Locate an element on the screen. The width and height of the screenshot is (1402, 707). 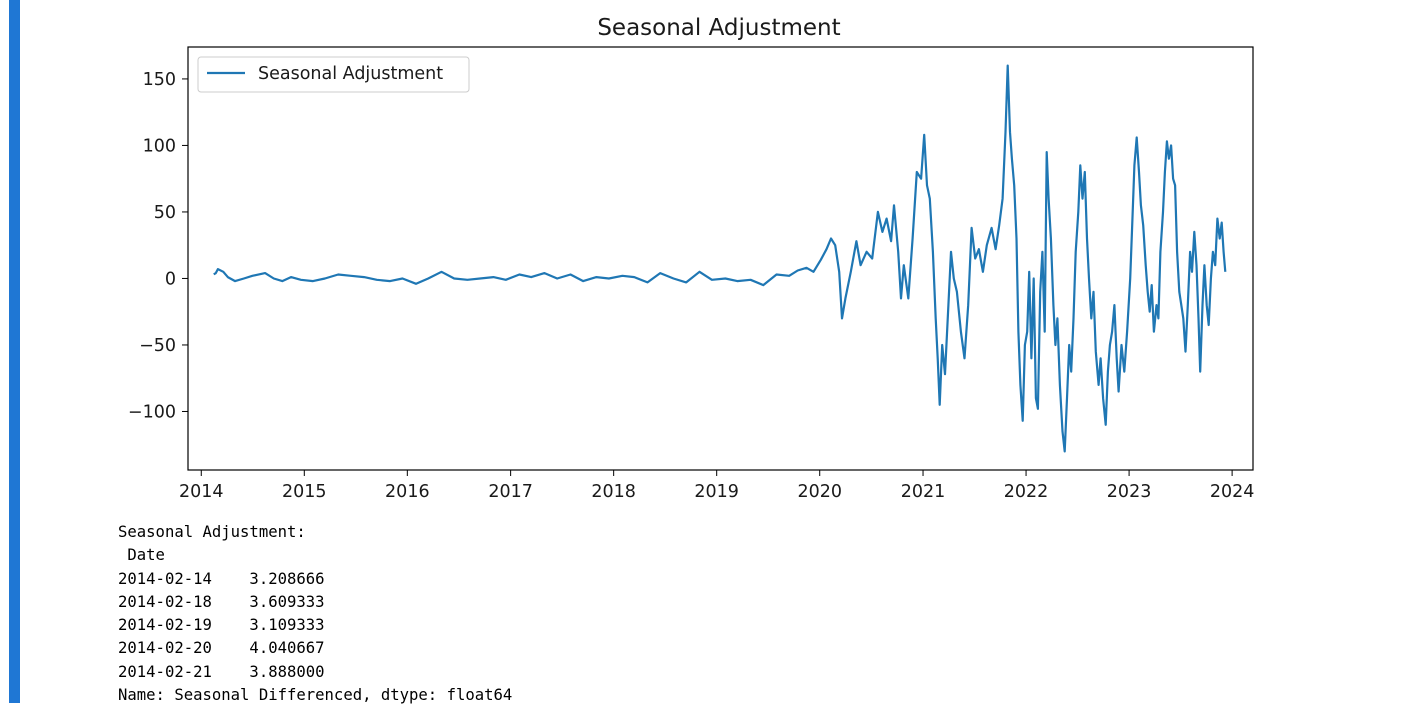
output-header: Seasonal Adjustment: is located at coordinates (212, 532).